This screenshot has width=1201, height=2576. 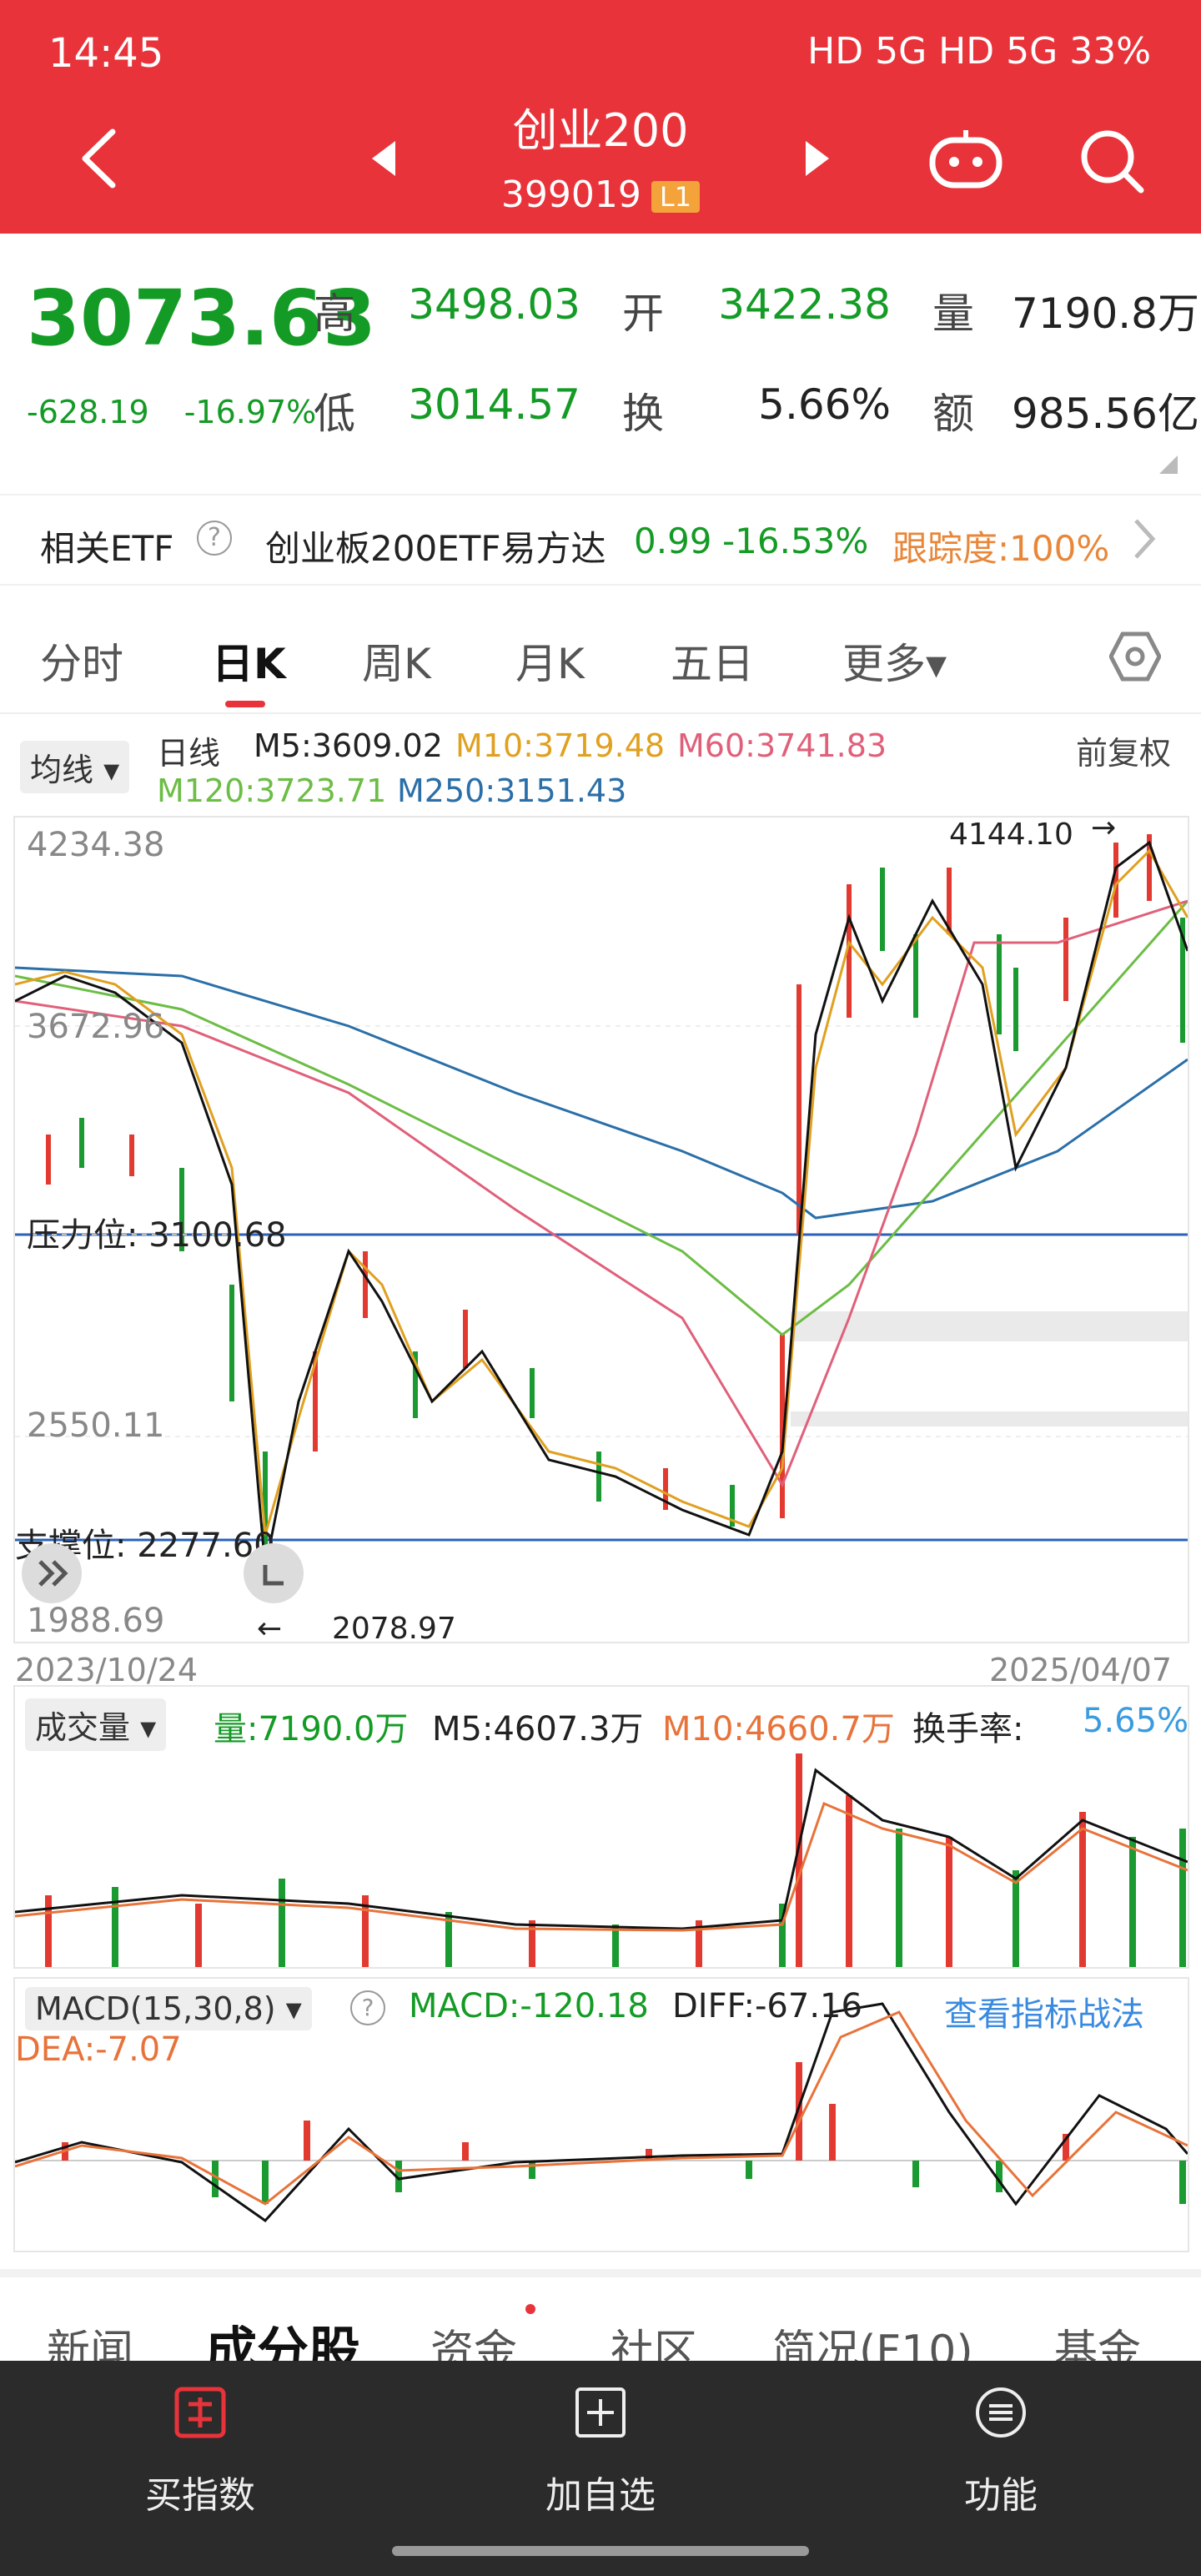 What do you see at coordinates (601, 2325) in the screenshot?
I see `detail-tabs: 新闻 成分股 资金 社区 简况(F10) 基金` at bounding box center [601, 2325].